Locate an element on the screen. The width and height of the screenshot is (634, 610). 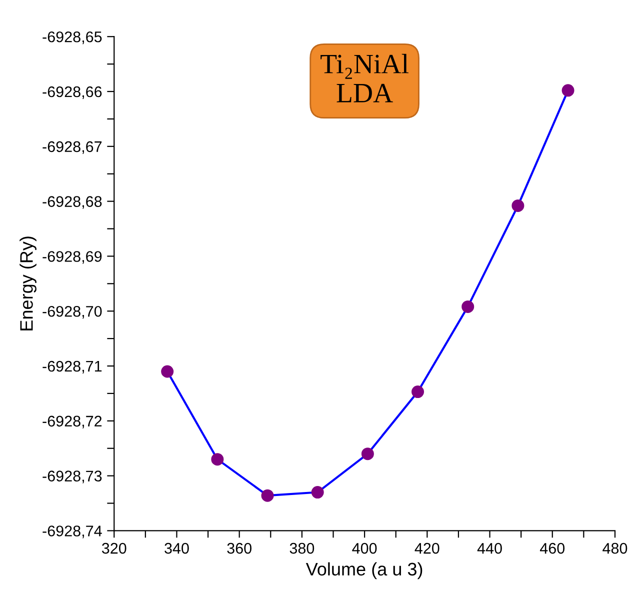
y-tick-label: -6928,65 is located at coordinates (72, 37).